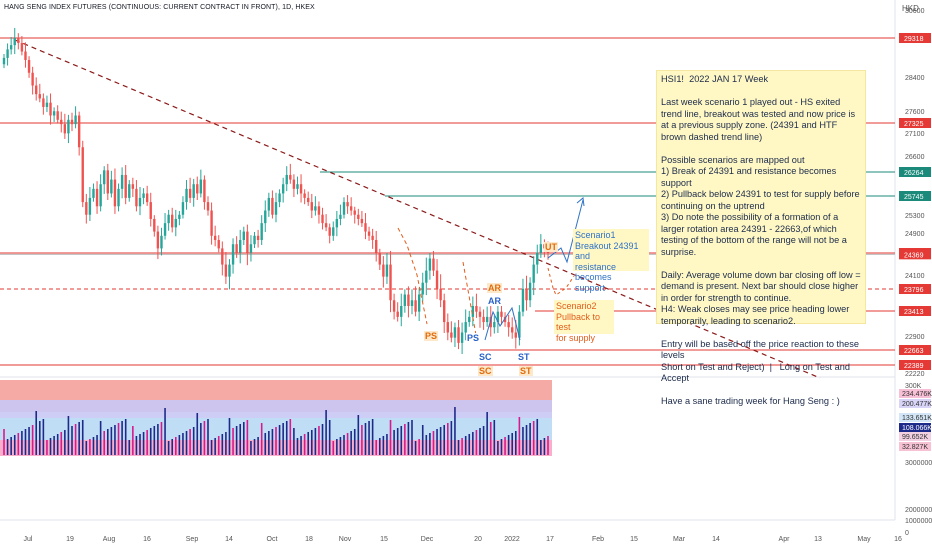 The image size is (932, 550). I want to click on volume-tick-label: 2000000, so click(918, 510).